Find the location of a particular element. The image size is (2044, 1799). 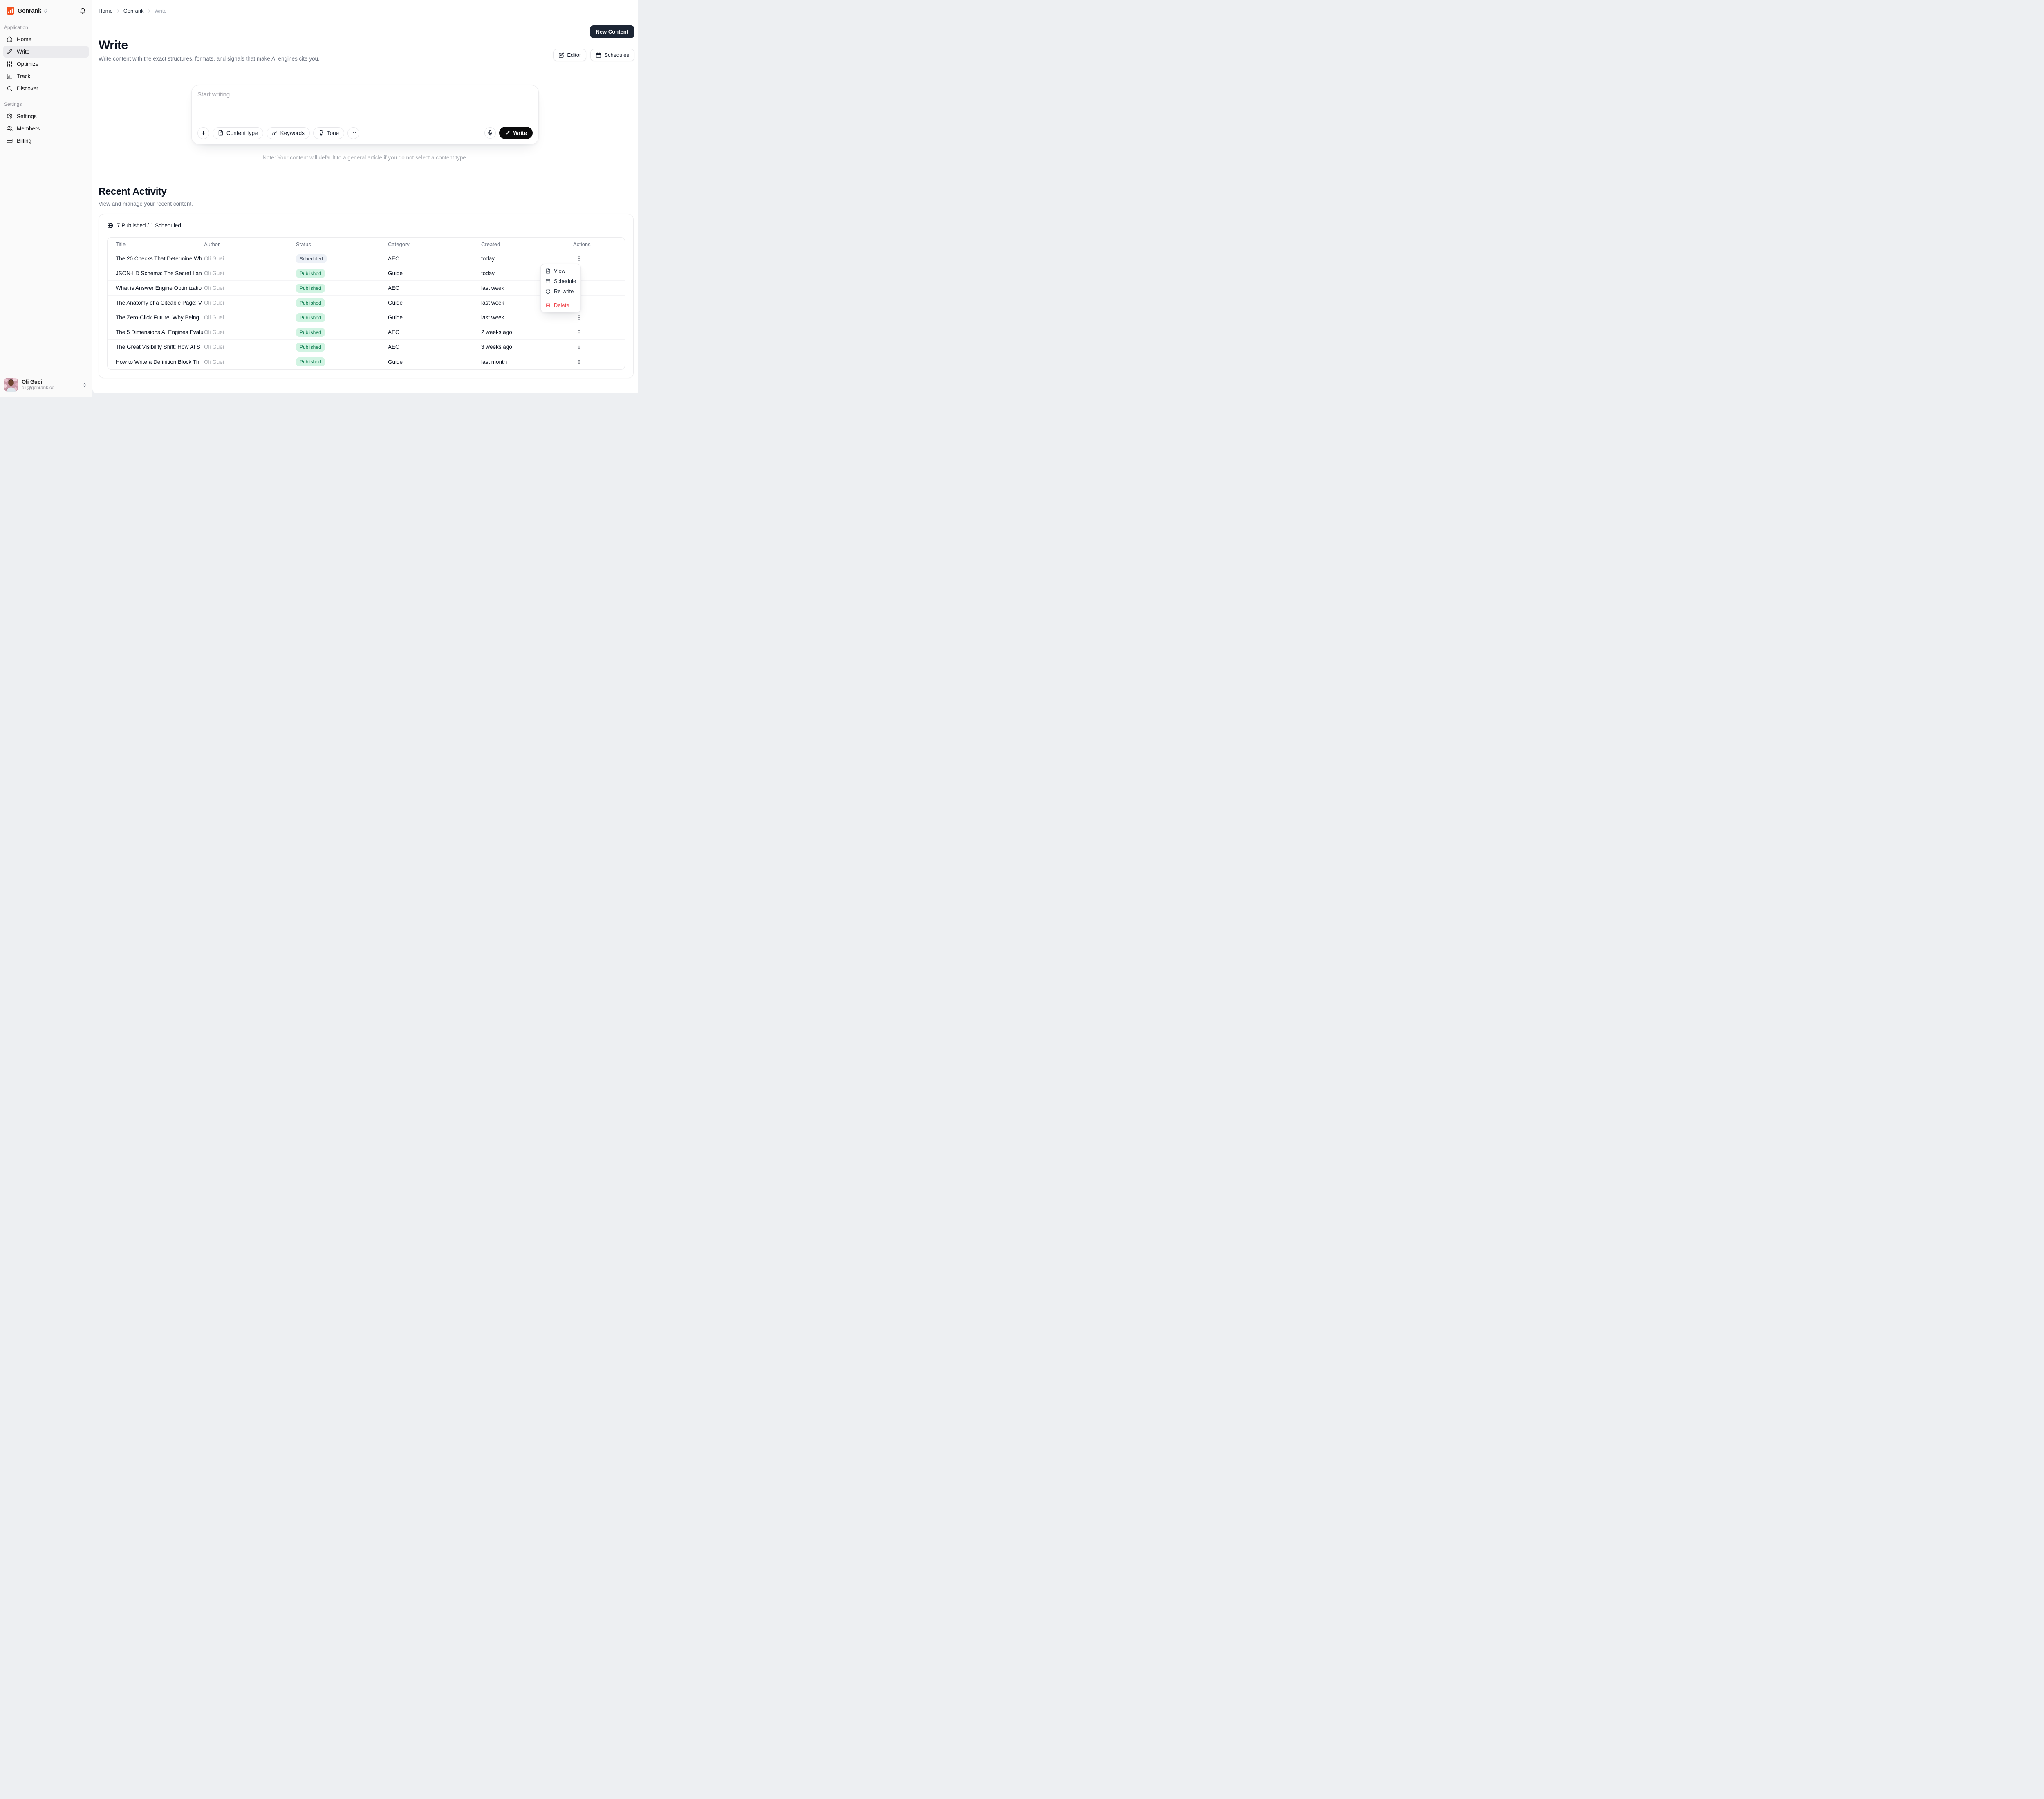

add-attachment-button is located at coordinates (203, 133).